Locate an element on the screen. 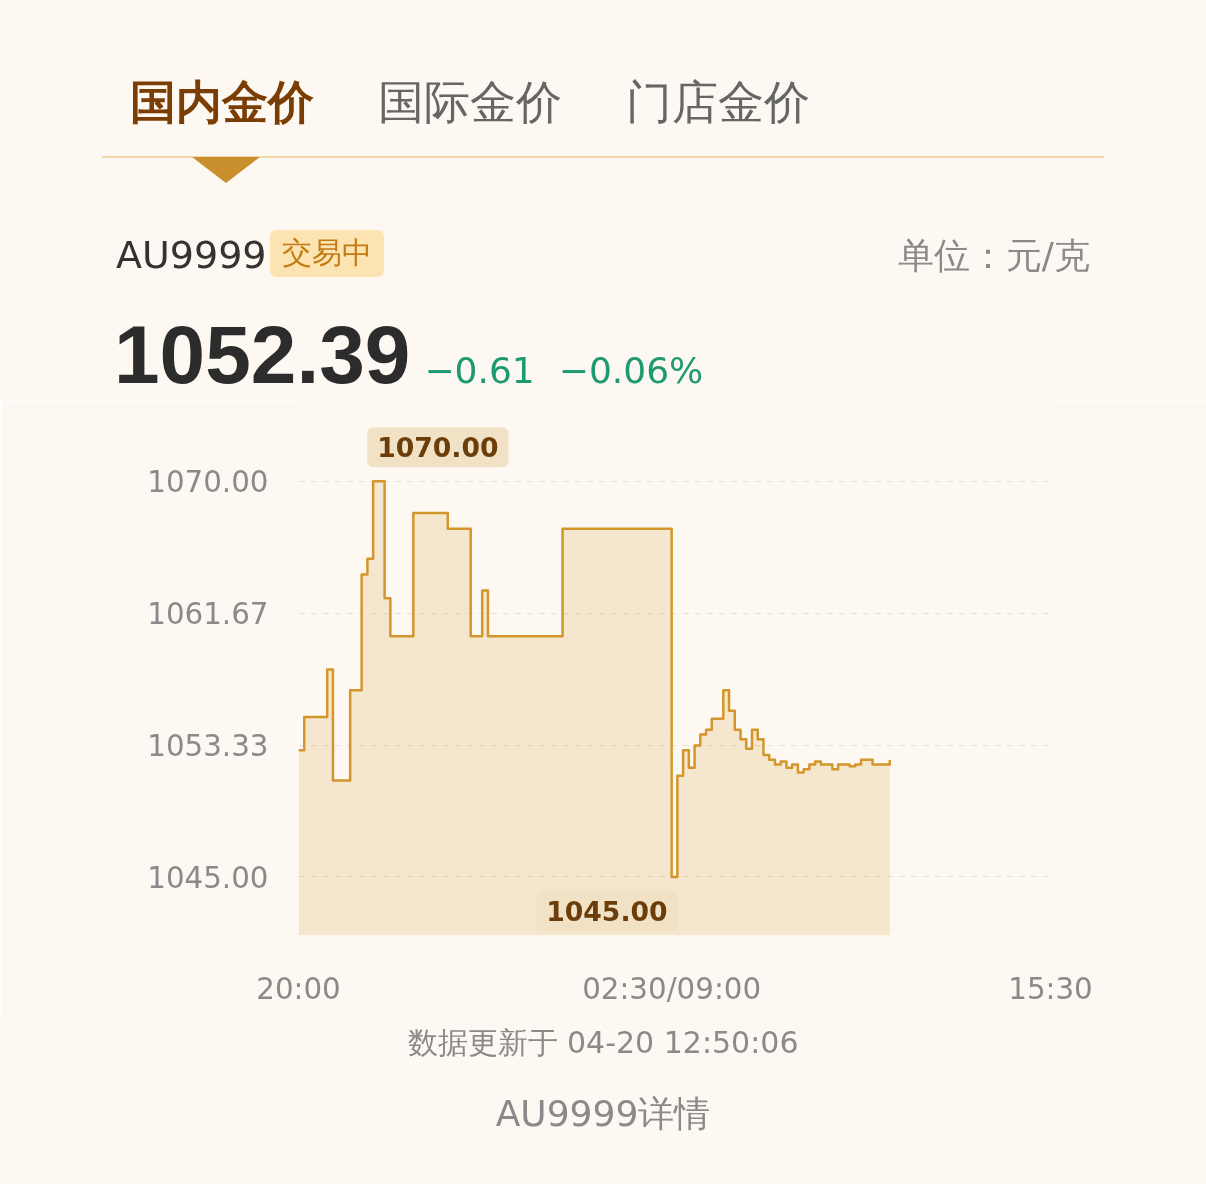 This screenshot has width=1206, height=1184. text: 国内金价 is located at coordinates (222, 102).